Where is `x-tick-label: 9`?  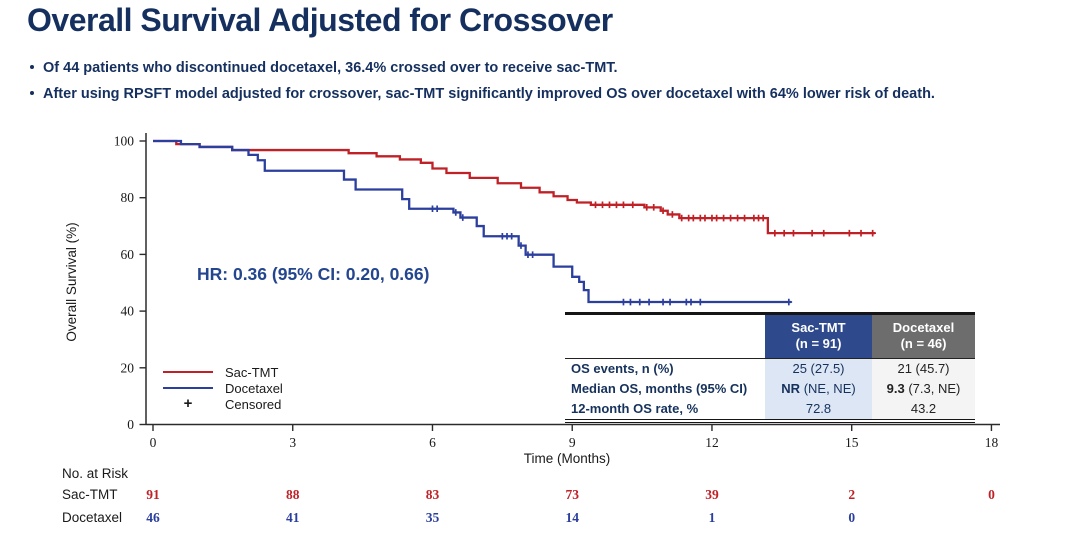 x-tick-label: 9 is located at coordinates (572, 442).